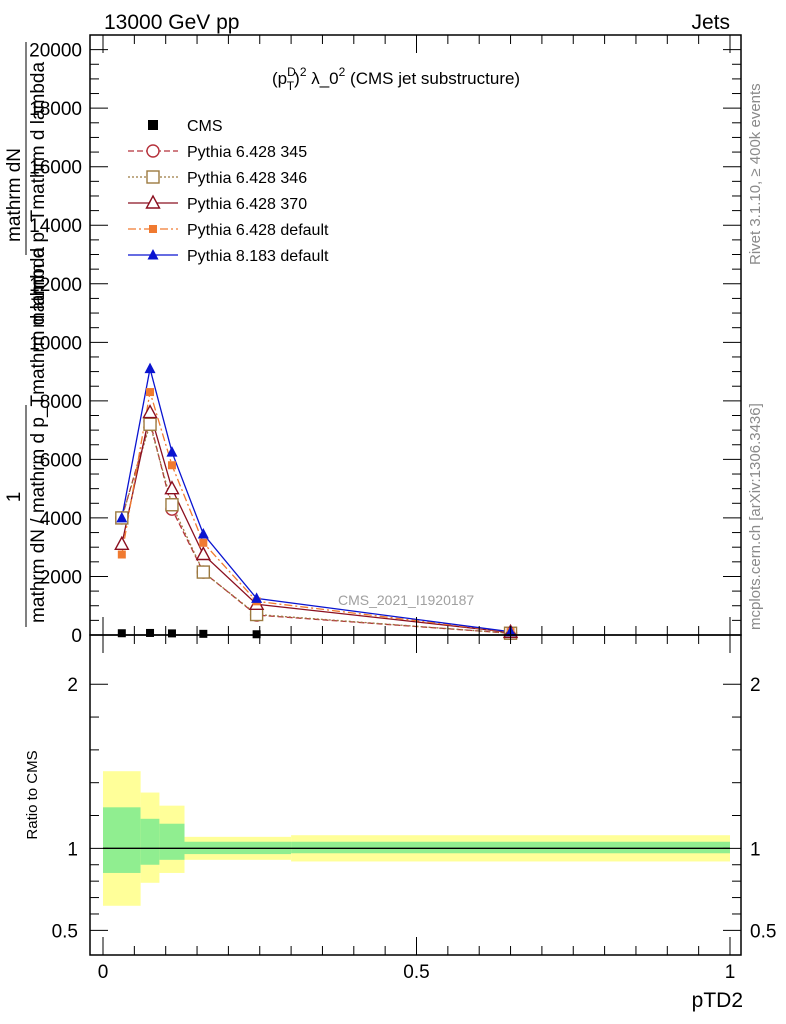  What do you see at coordinates (755, 516) in the screenshot?
I see `side-text-bottom: mcplots.cern.ch [arXiv:1306.3436]` at bounding box center [755, 516].